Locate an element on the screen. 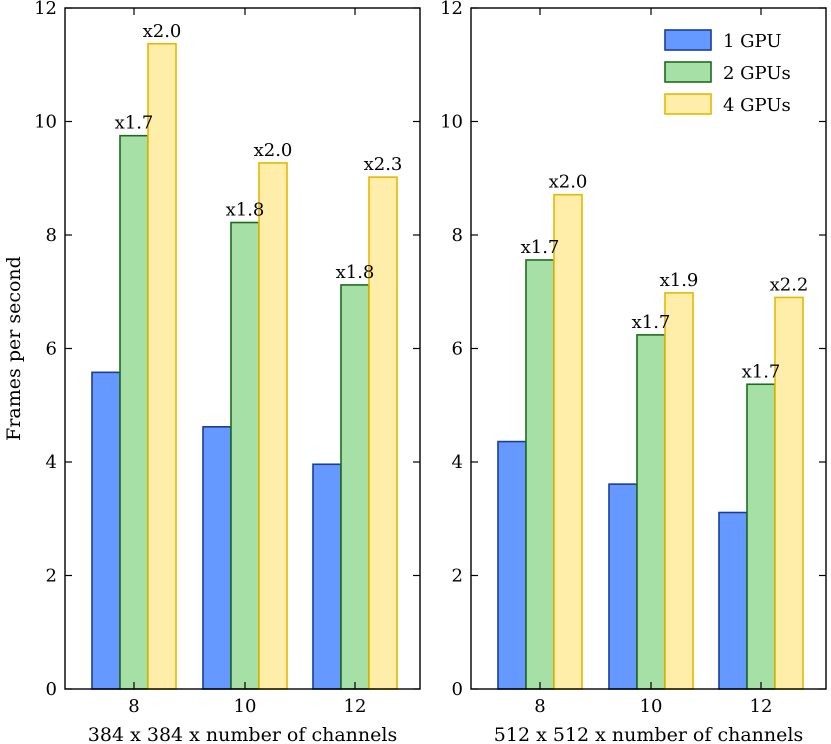 The width and height of the screenshot is (831, 744). legend-label-2-gpus: 2 GPUs is located at coordinates (757, 73).